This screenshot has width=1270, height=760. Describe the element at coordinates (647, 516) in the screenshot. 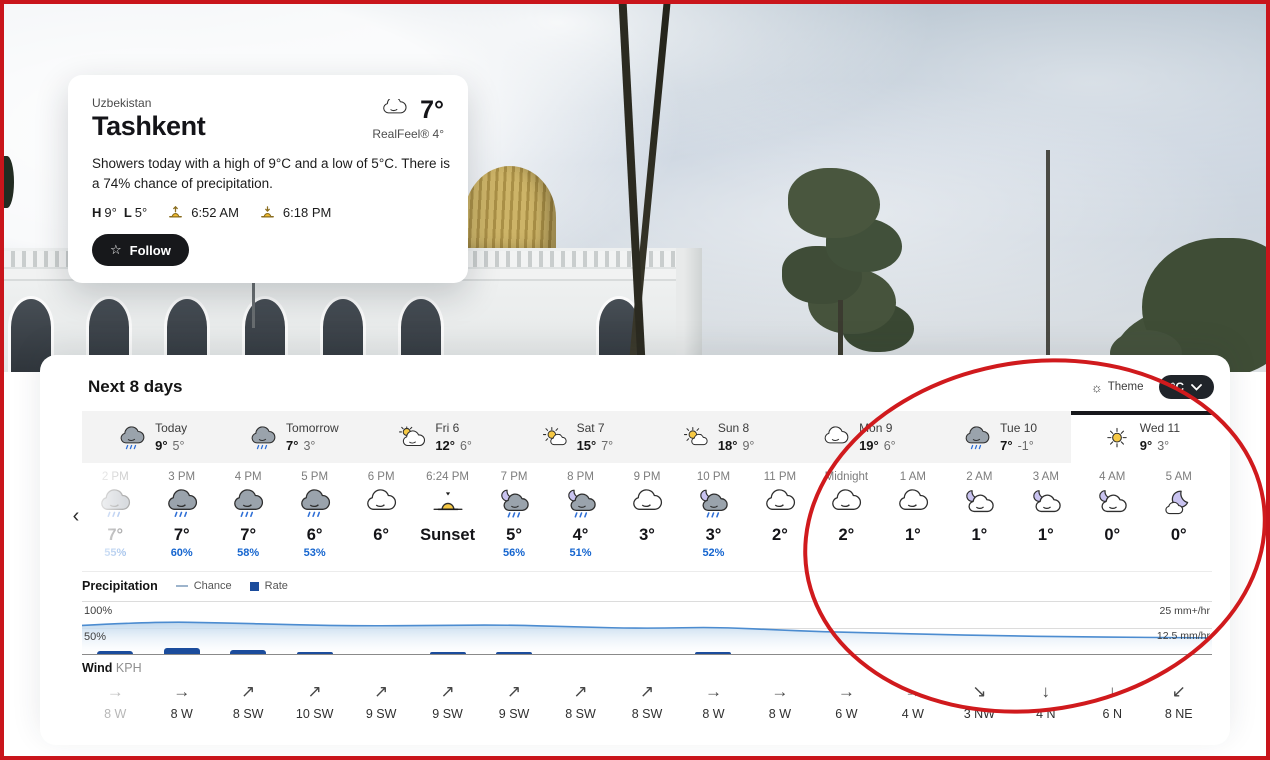

I see `hour-column: 9 PM 3°` at that location.